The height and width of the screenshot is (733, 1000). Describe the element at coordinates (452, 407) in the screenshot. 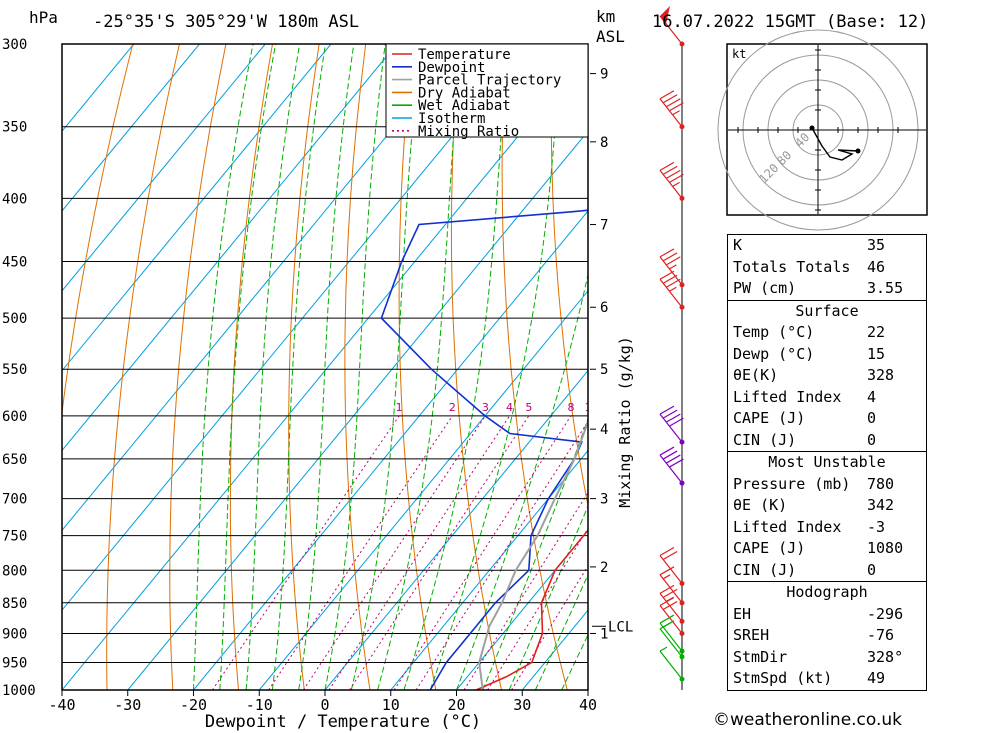

I see `mixing-ratio-label: 2` at that location.